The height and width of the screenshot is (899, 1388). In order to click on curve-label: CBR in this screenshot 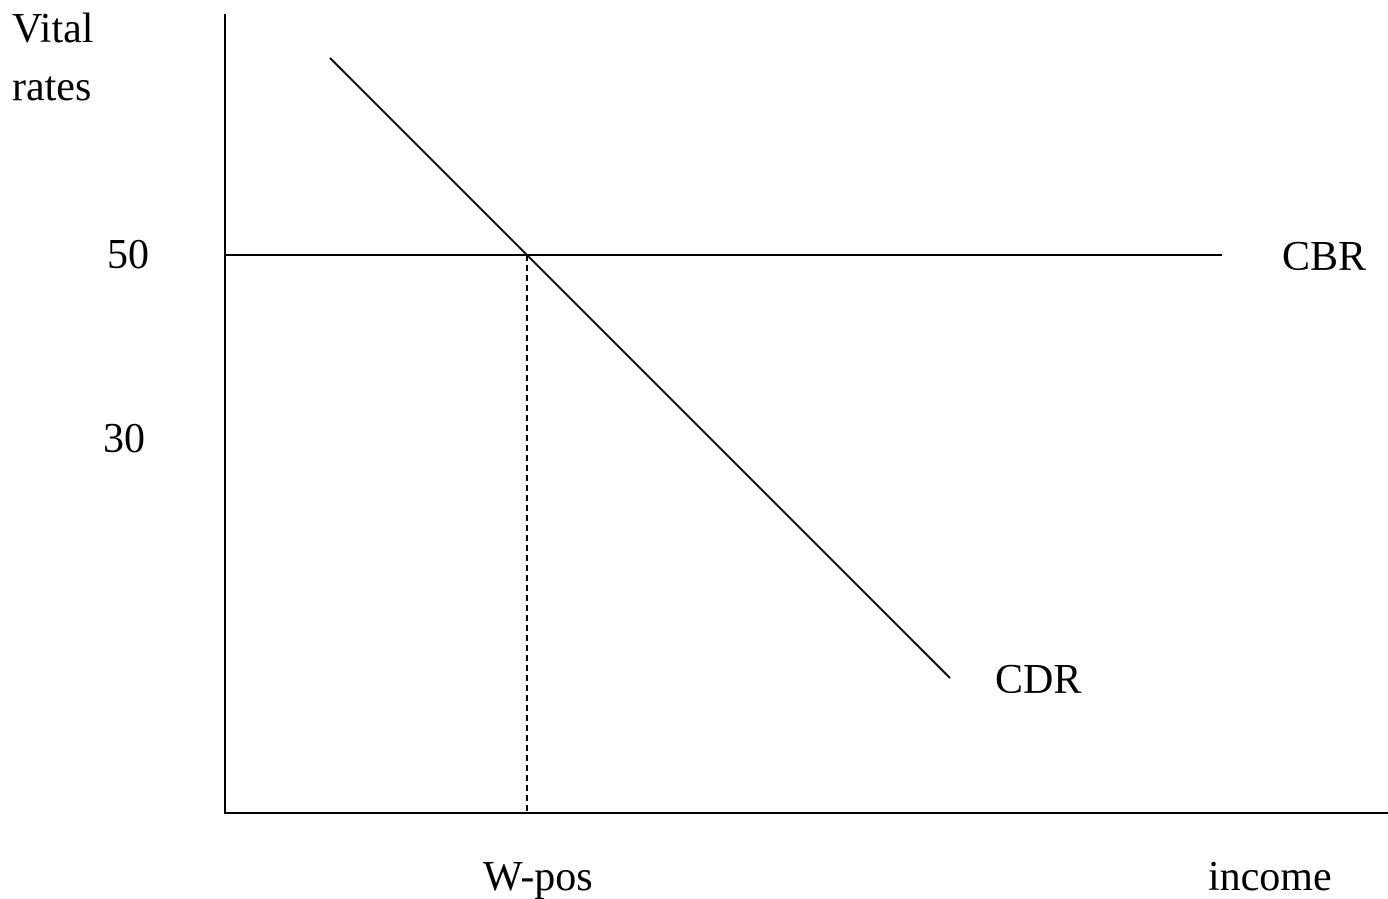, I will do `click(1324, 257)`.